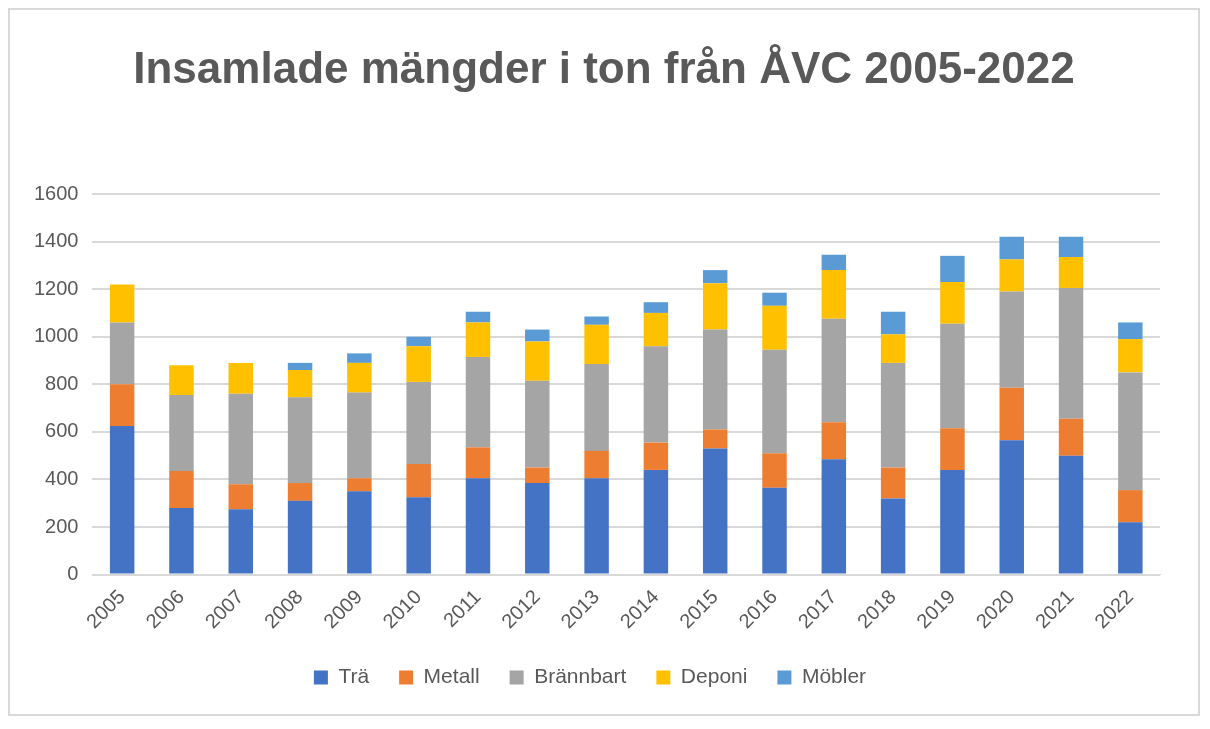 The height and width of the screenshot is (729, 1210). I want to click on legend-label: Brännbart, so click(580, 676).